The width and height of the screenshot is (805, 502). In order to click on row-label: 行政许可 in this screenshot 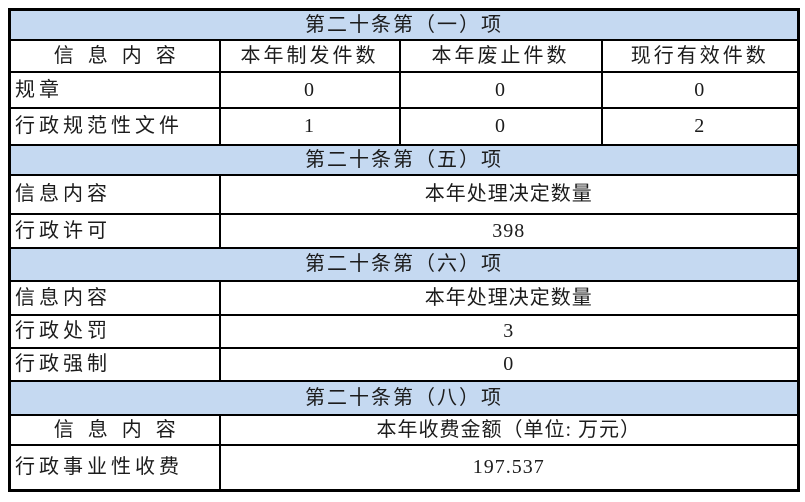, I will do `click(114, 230)`.